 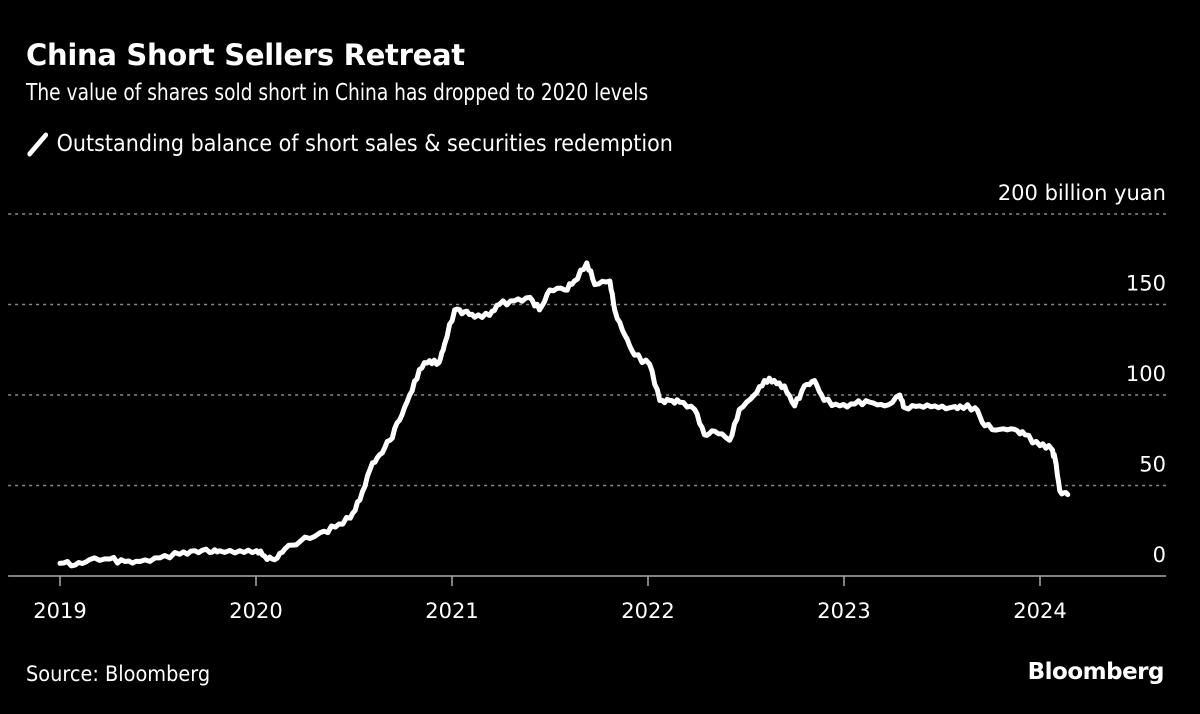 What do you see at coordinates (843, 611) in the screenshot?
I see `x-tick-label: 2023` at bounding box center [843, 611].